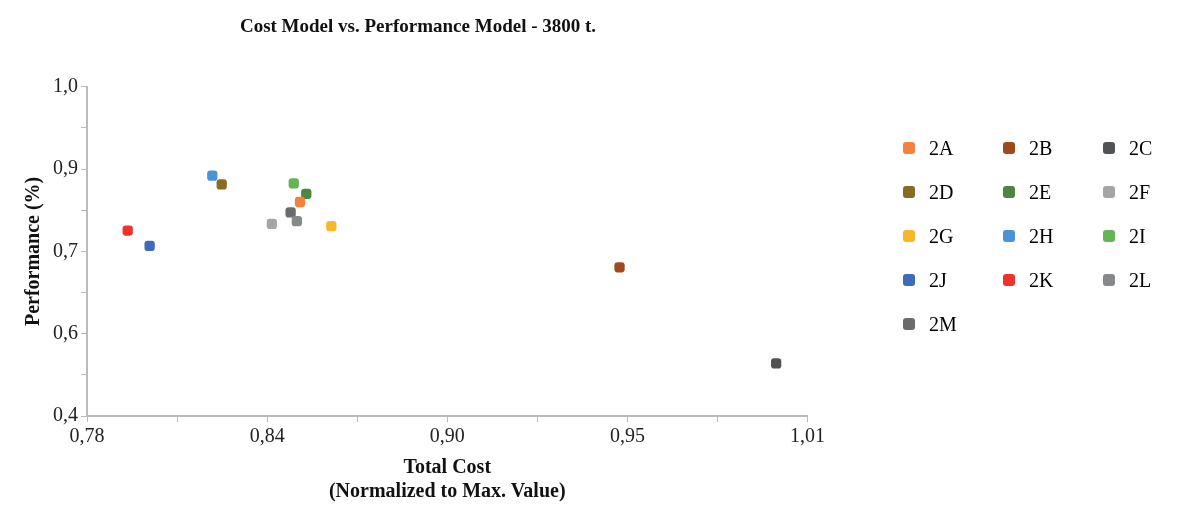 The image size is (1181, 515). What do you see at coordinates (65, 167) in the screenshot?
I see `y-tick-label: 0,9` at bounding box center [65, 167].